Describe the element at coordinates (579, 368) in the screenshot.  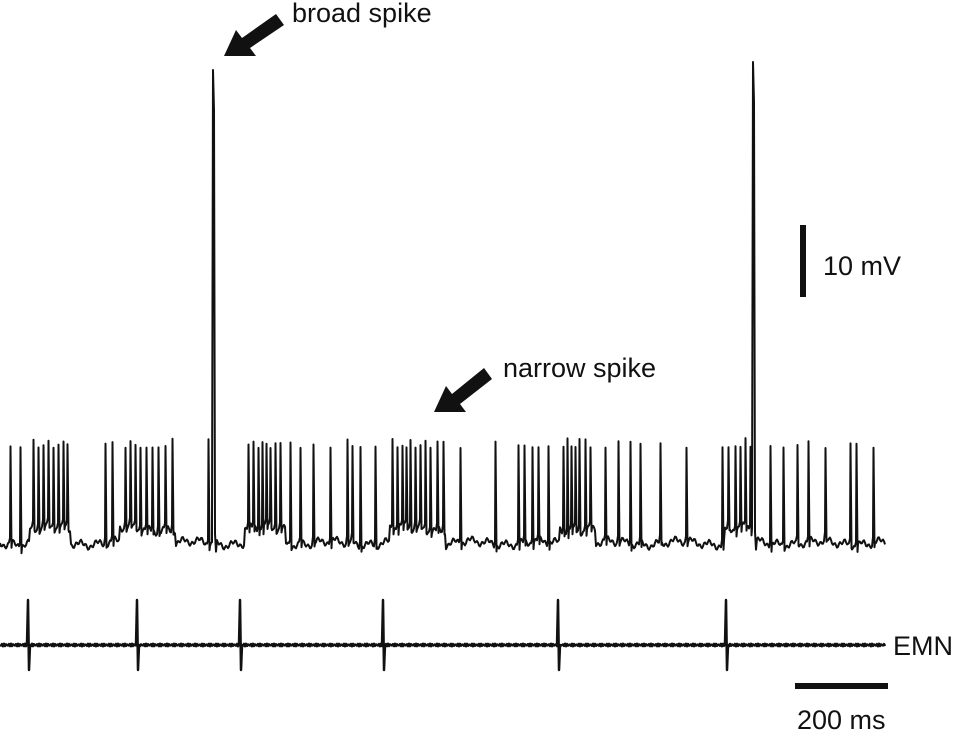
I see `annotation: narrow spike` at that location.